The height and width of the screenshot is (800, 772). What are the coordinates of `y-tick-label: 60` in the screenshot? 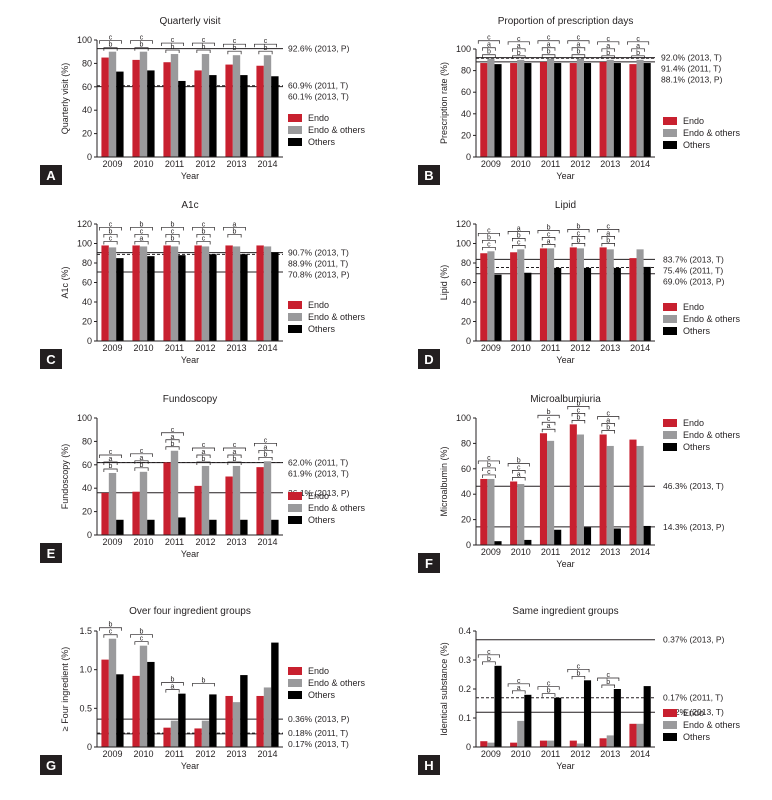 It's located at (466, 92).